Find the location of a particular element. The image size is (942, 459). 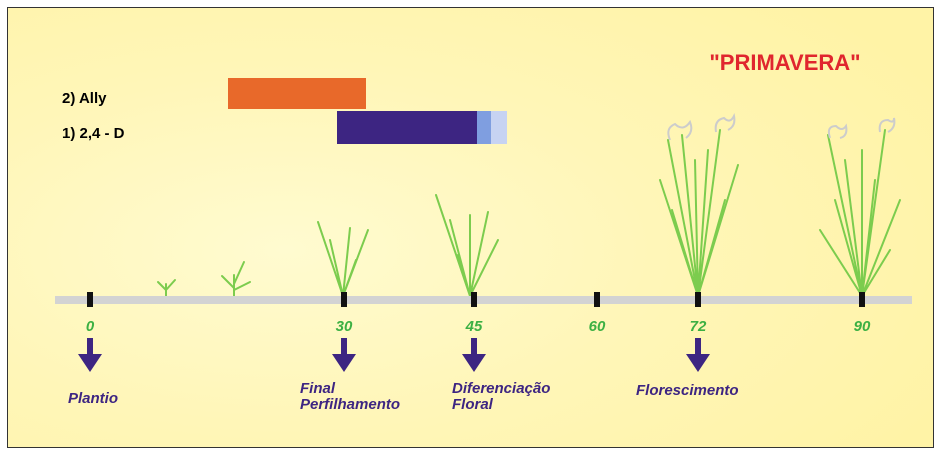

tick-label: 72 is located at coordinates (698, 326).